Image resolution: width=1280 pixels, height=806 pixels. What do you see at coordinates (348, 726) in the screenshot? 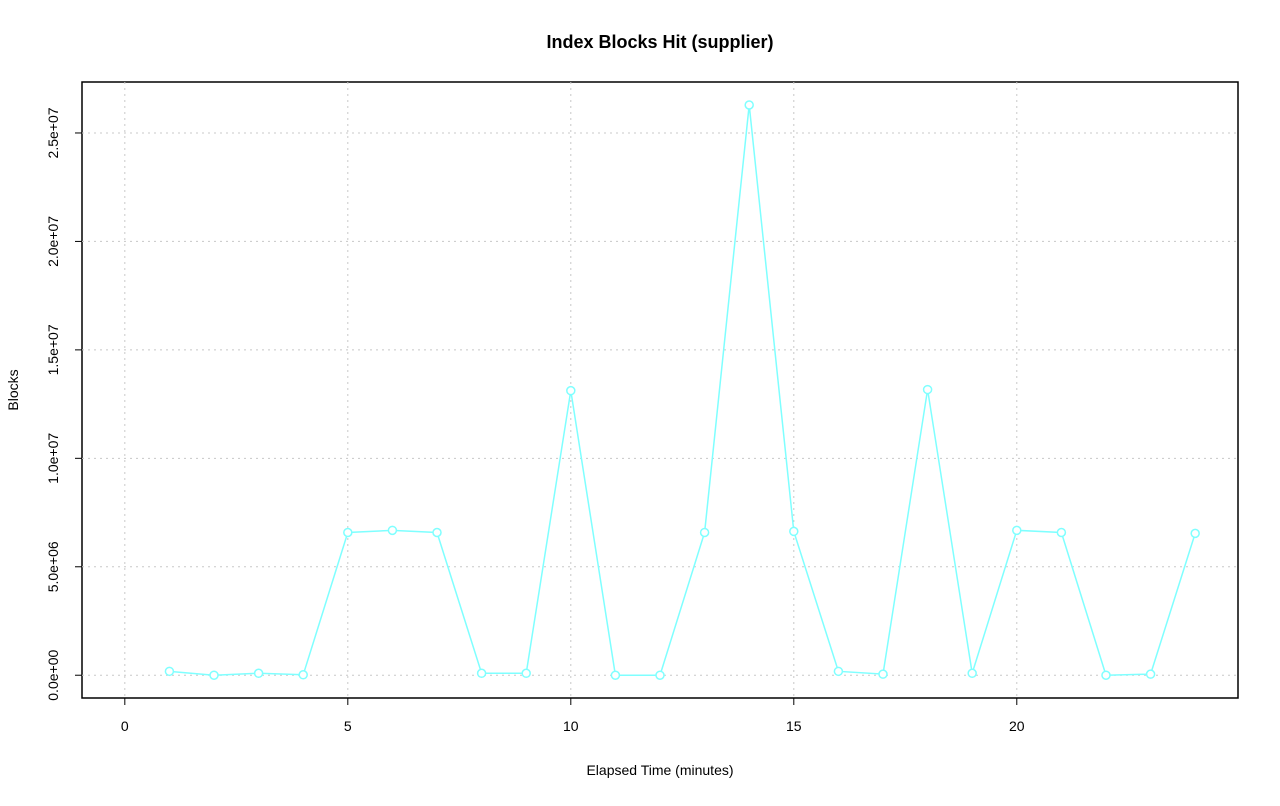
I see `x-tick-label: 5` at bounding box center [348, 726].